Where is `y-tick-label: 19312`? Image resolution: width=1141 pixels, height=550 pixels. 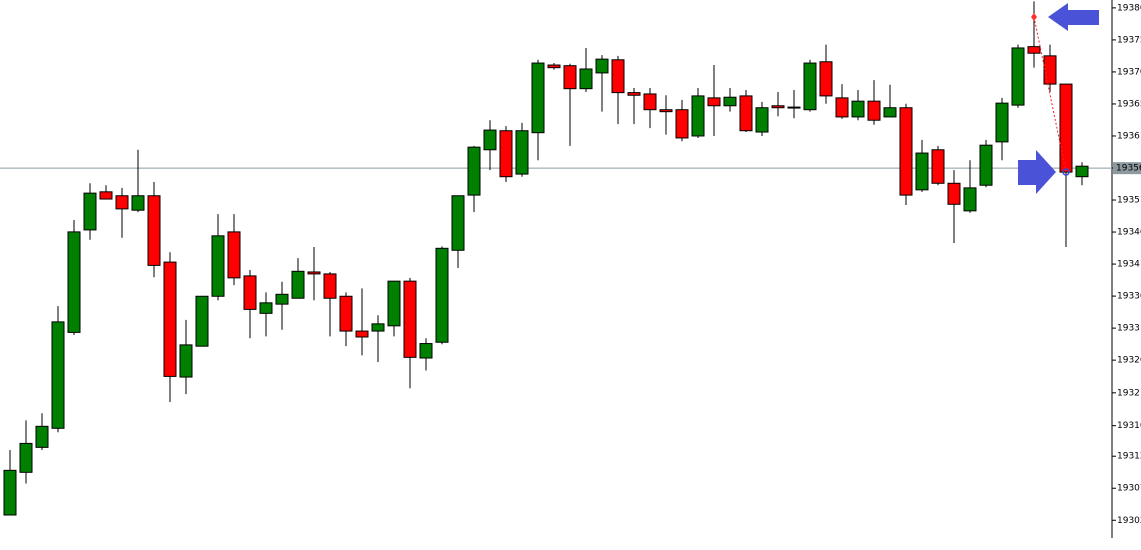
y-tick-label: 19312 is located at coordinates (1129, 457).